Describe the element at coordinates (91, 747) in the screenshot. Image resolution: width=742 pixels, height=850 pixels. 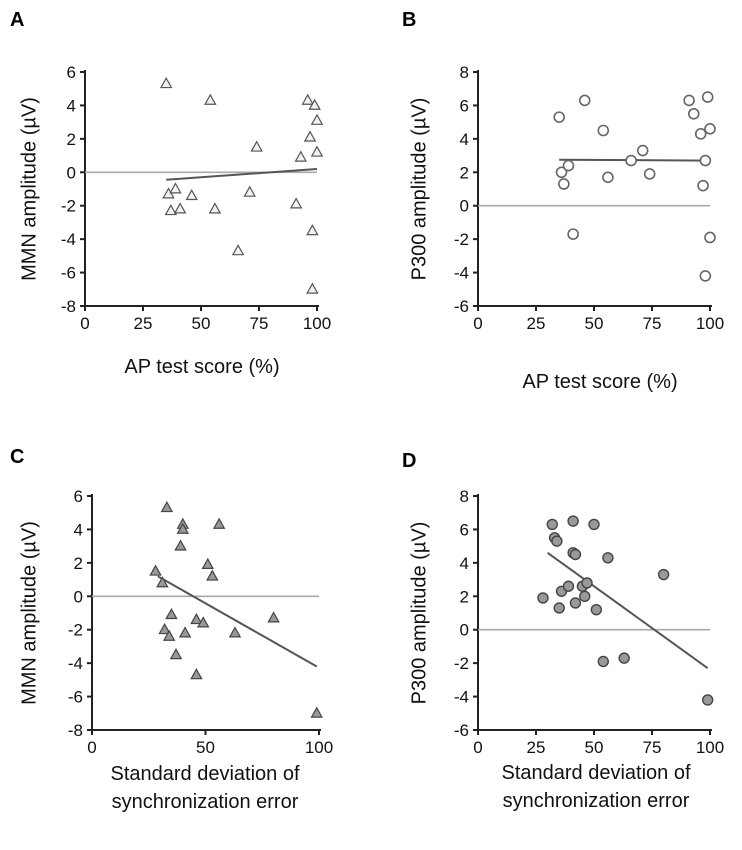
I see `x-tick-label: 0` at that location.